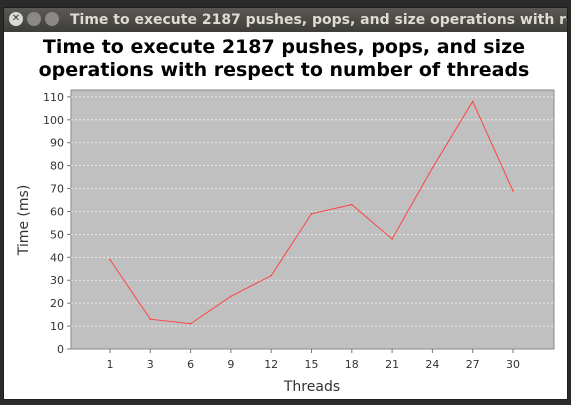 The width and height of the screenshot is (571, 405). Describe the element at coordinates (57, 223) in the screenshot. I see `y-axis: 0 10 20 30 40 50 60 70 80 90 100 110` at that location.